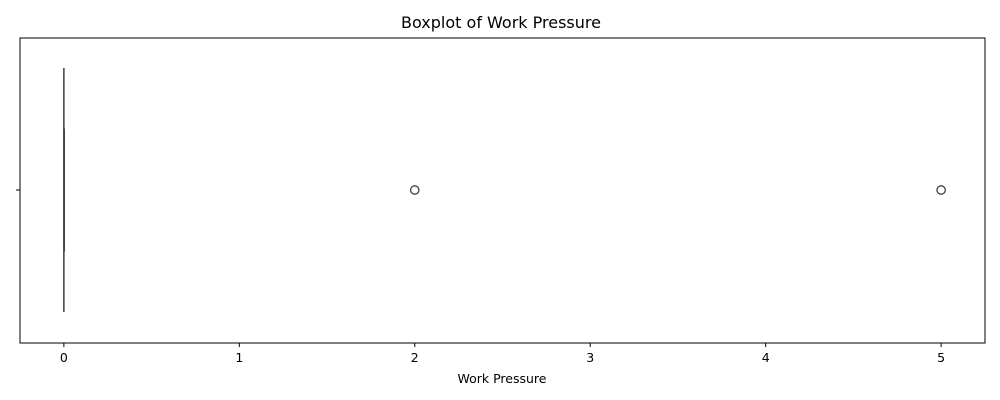 This screenshot has height=400, width=1000. I want to click on x-axis-label: Work Pressure, so click(501, 378).